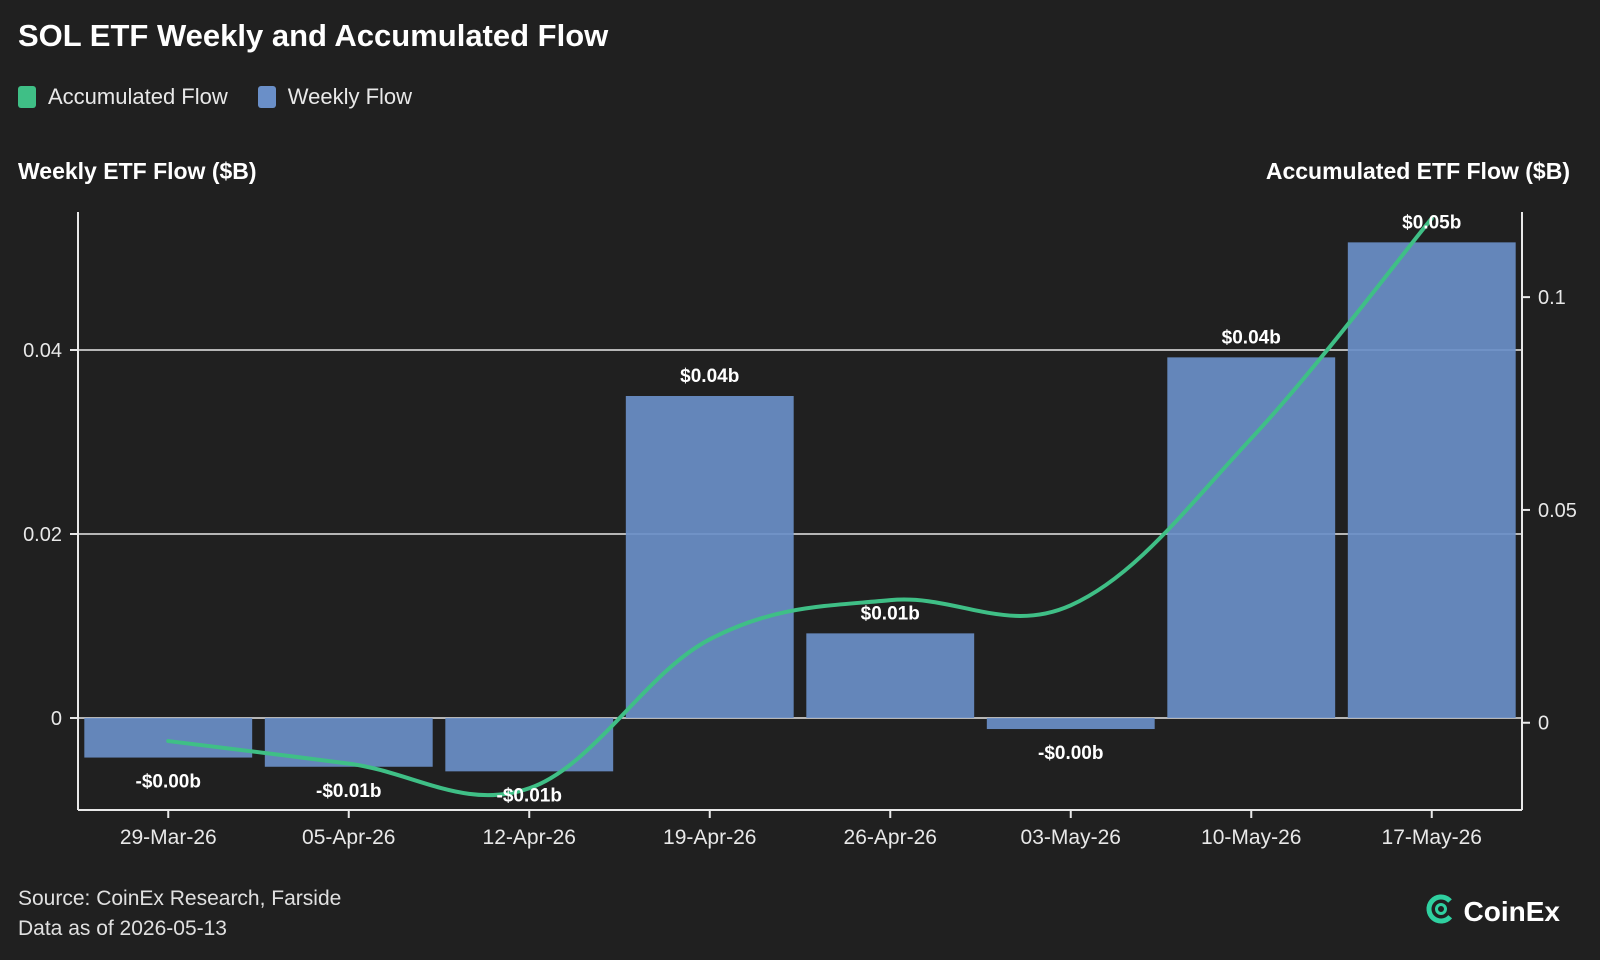 The width and height of the screenshot is (1600, 960). I want to click on right-tick-label: 0, so click(1543, 724).